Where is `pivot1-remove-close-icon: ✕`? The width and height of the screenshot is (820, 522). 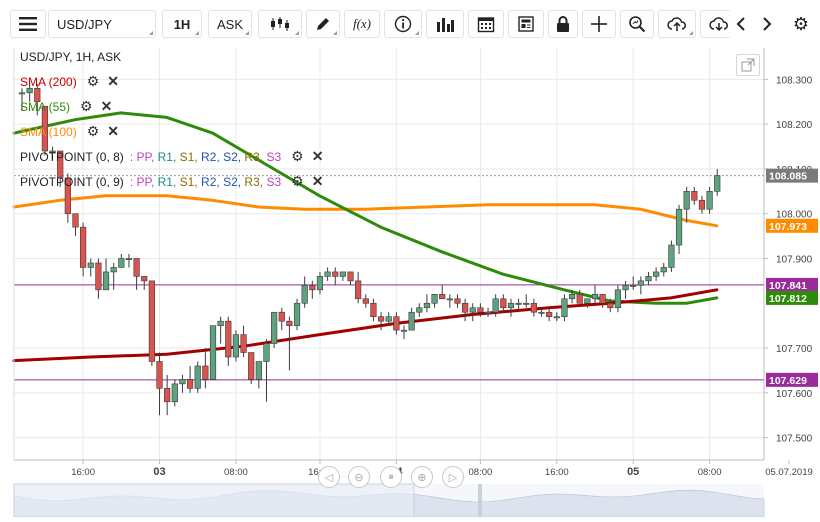 pivot1-remove-close-icon: ✕ is located at coordinates (317, 156).